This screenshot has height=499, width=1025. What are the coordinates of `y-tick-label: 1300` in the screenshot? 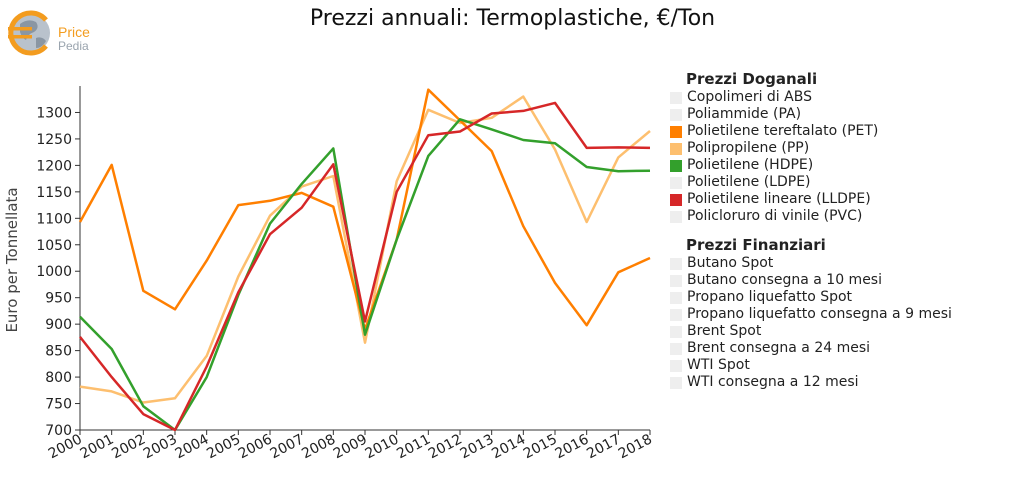 It's located at (54, 113).